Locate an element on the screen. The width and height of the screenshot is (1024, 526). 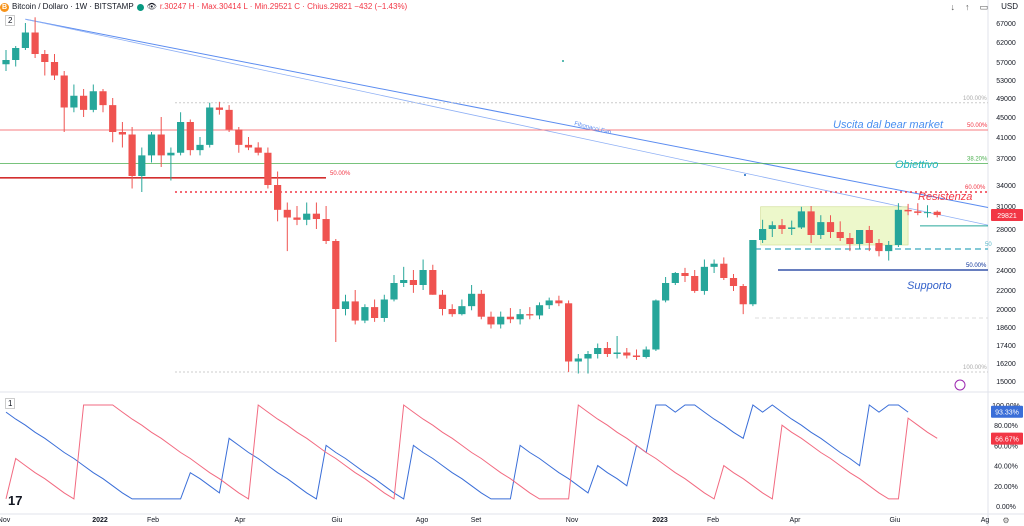
main-pane-index: 2 is located at coordinates (10, 20).